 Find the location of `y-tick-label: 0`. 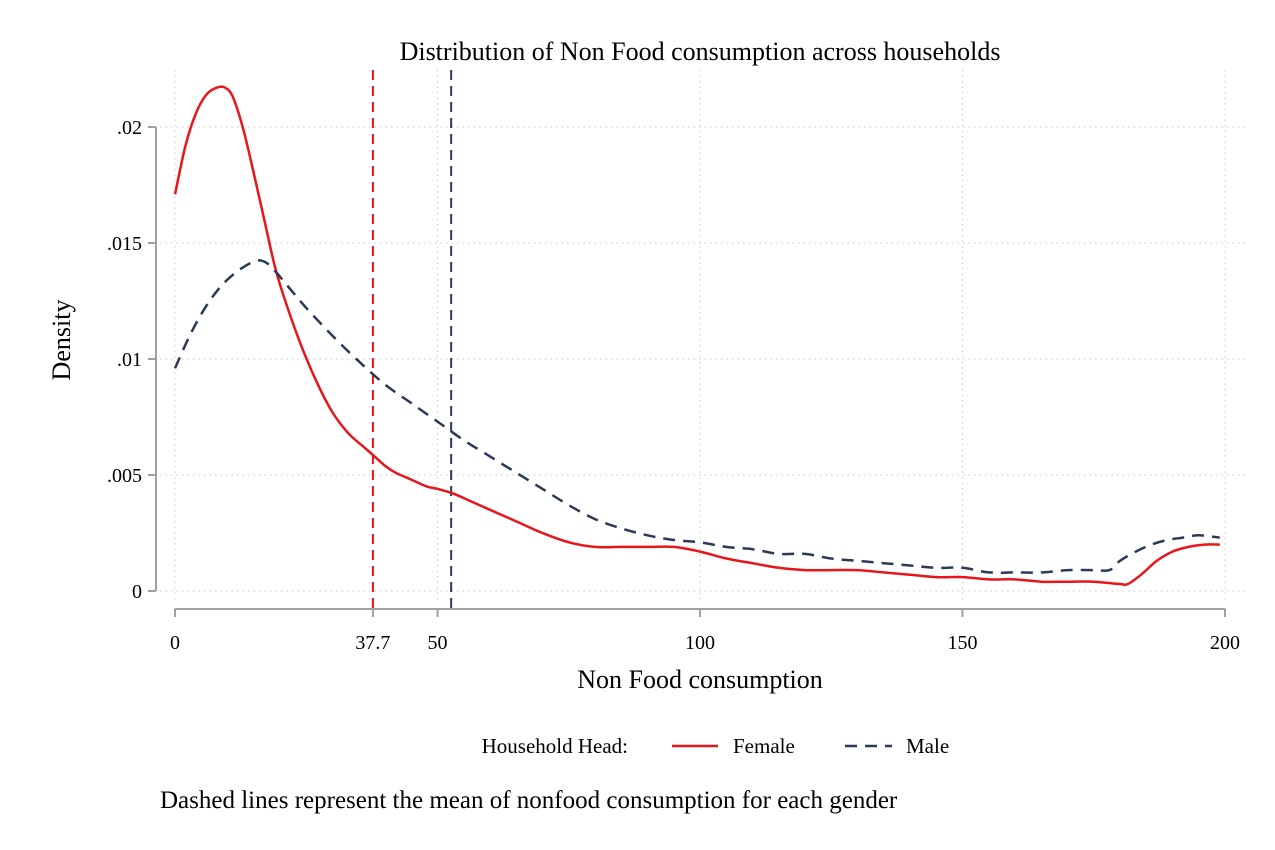

y-tick-label: 0 is located at coordinates (137, 592).